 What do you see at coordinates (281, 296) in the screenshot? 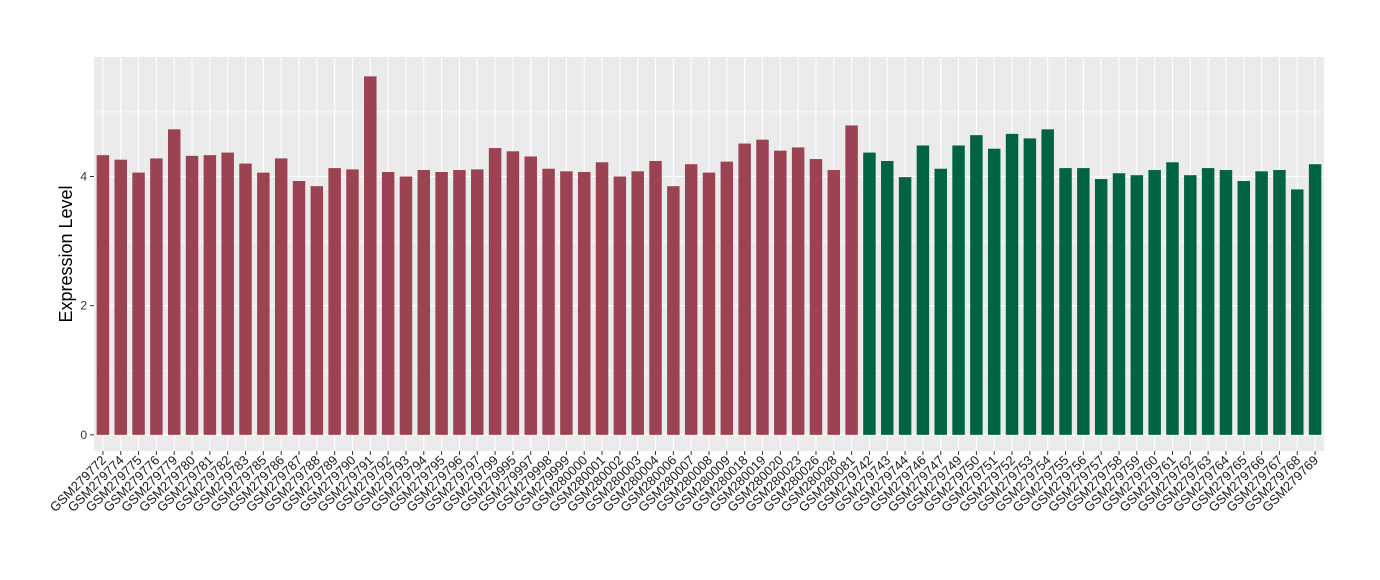
I see `bar-GSM279786` at bounding box center [281, 296].